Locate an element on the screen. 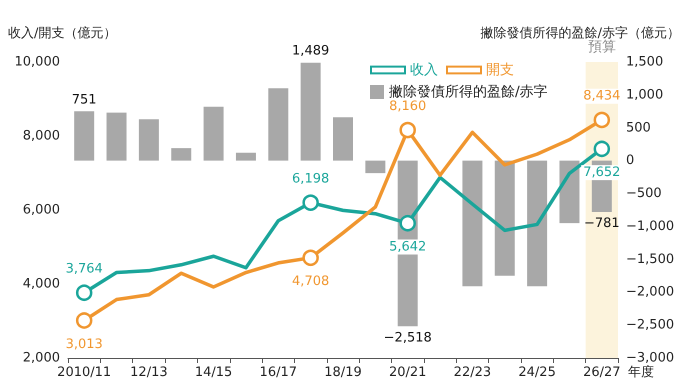 Image resolution: width=690 pixels, height=388 pixels. data-label: −2,518 is located at coordinates (408, 338).